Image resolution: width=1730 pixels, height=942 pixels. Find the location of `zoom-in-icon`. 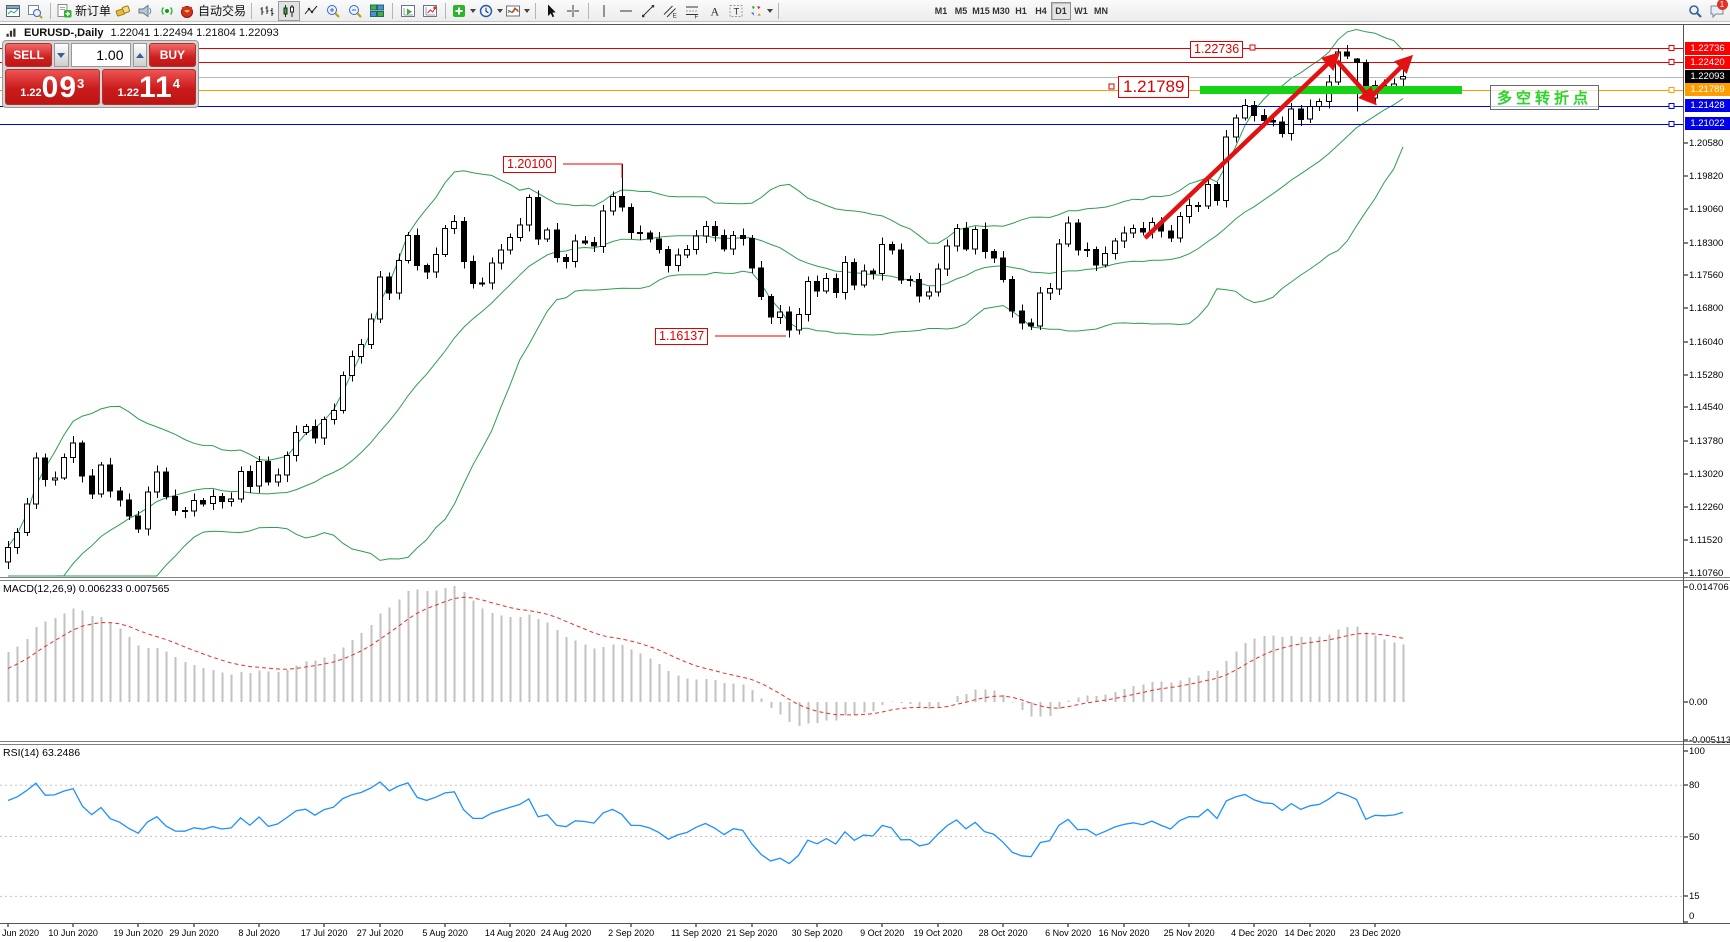

zoom-in-icon is located at coordinates (333, 11).